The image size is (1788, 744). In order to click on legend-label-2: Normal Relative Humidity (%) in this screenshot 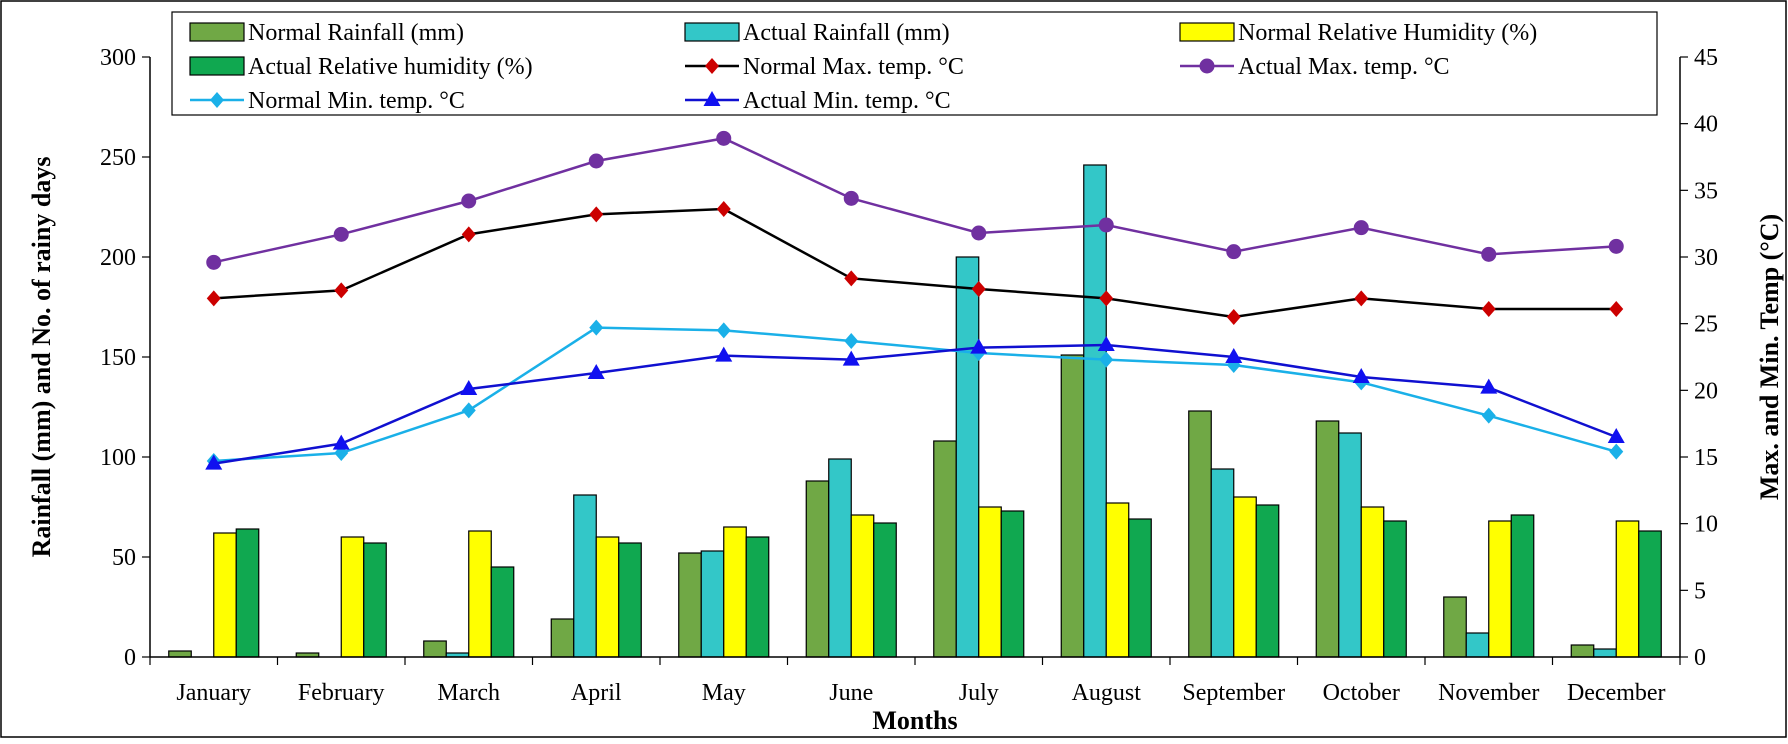, I will do `click(1387, 33)`.